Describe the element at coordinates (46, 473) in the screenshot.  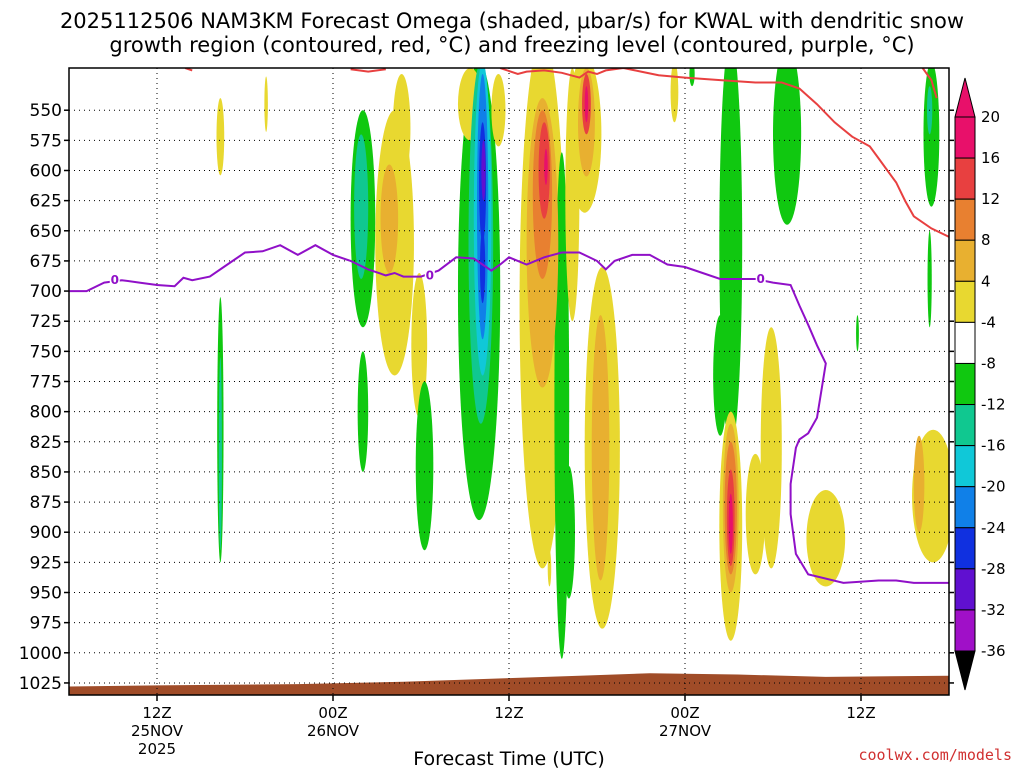
I see `y-tick-label: 850` at that location.